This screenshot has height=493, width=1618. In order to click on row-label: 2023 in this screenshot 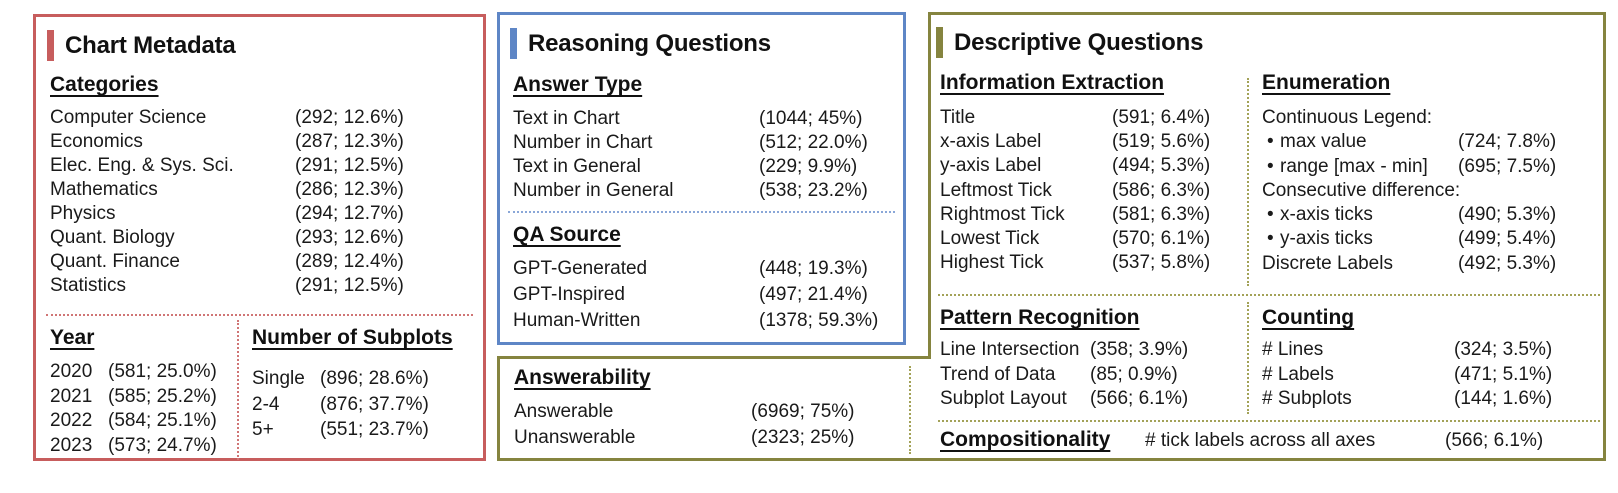, I will do `click(71, 445)`.